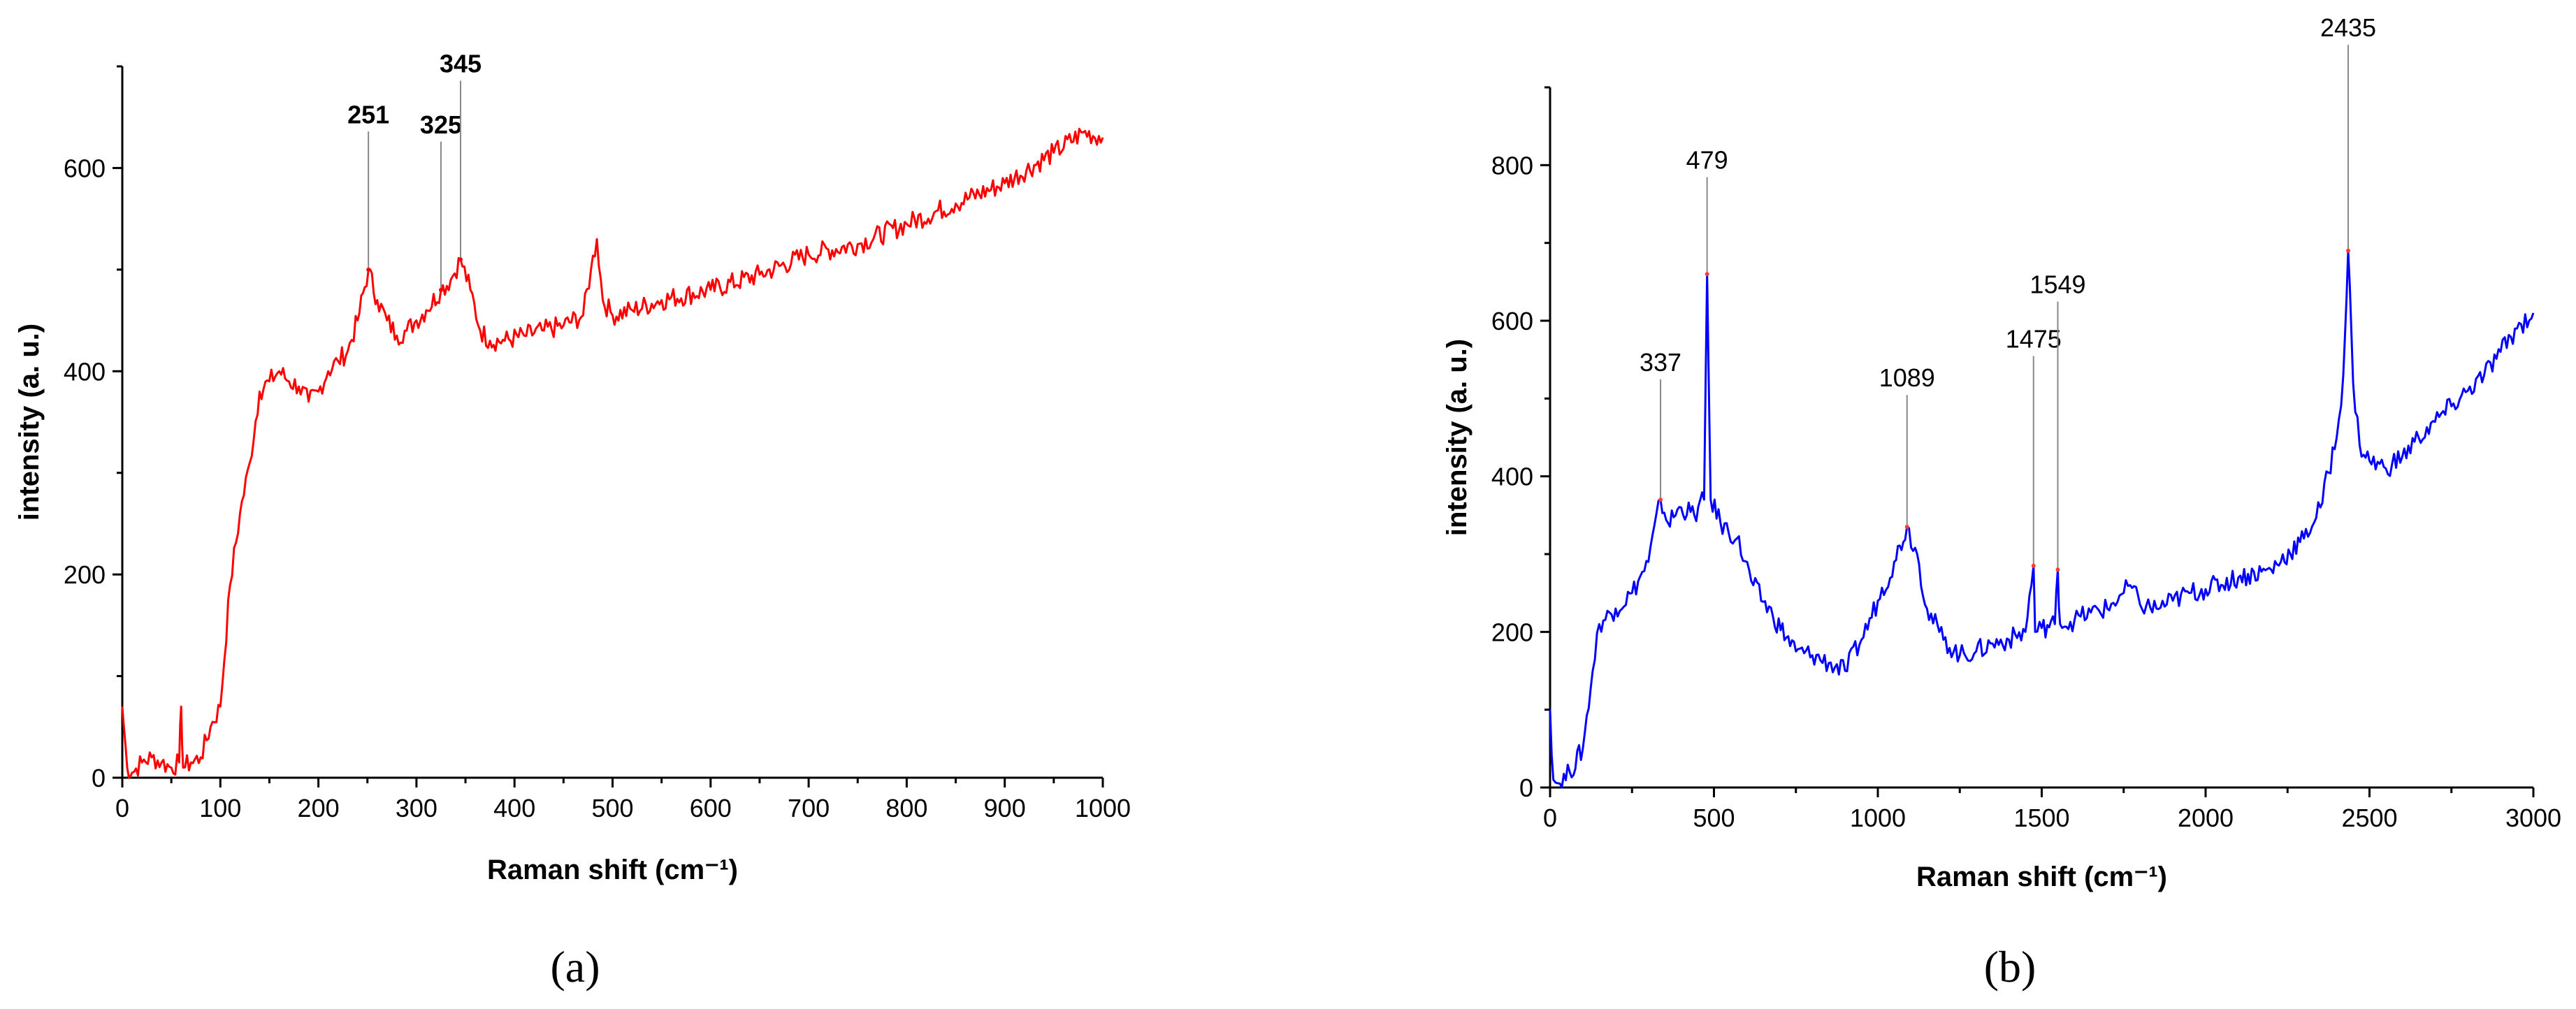 The height and width of the screenshot is (1009, 2576). I want to click on x-tick-label: 1500, so click(2041, 818).